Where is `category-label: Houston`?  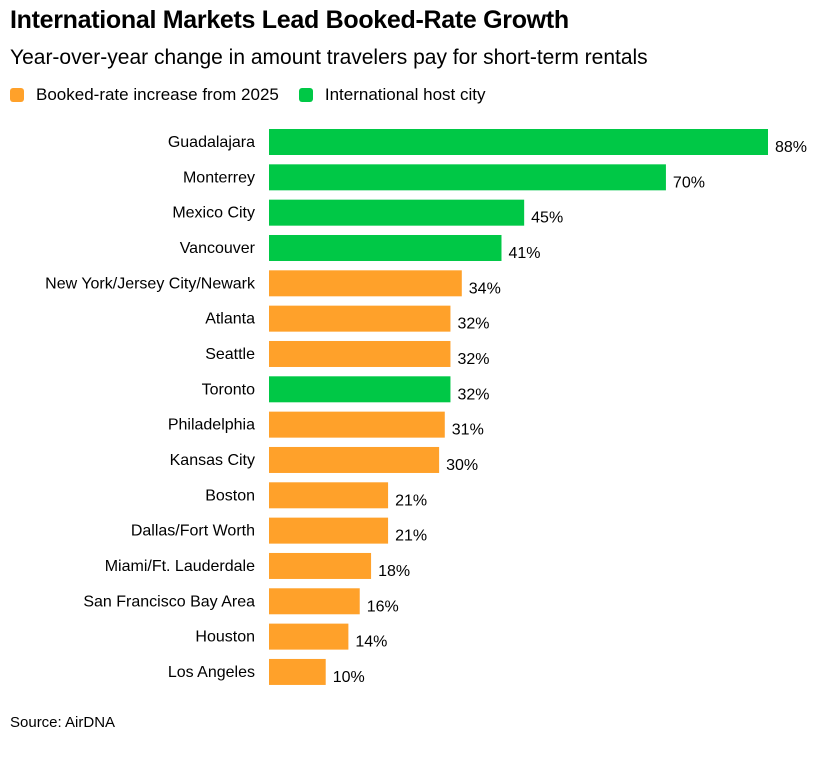 category-label: Houston is located at coordinates (225, 637).